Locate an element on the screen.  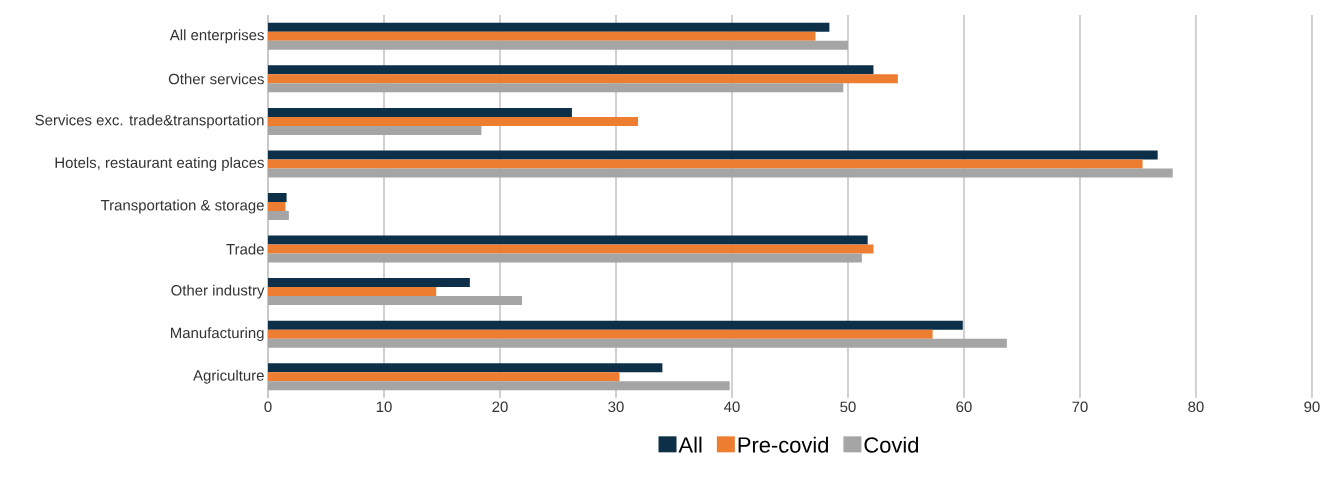
y-tick-label: Other services is located at coordinates (216, 79).